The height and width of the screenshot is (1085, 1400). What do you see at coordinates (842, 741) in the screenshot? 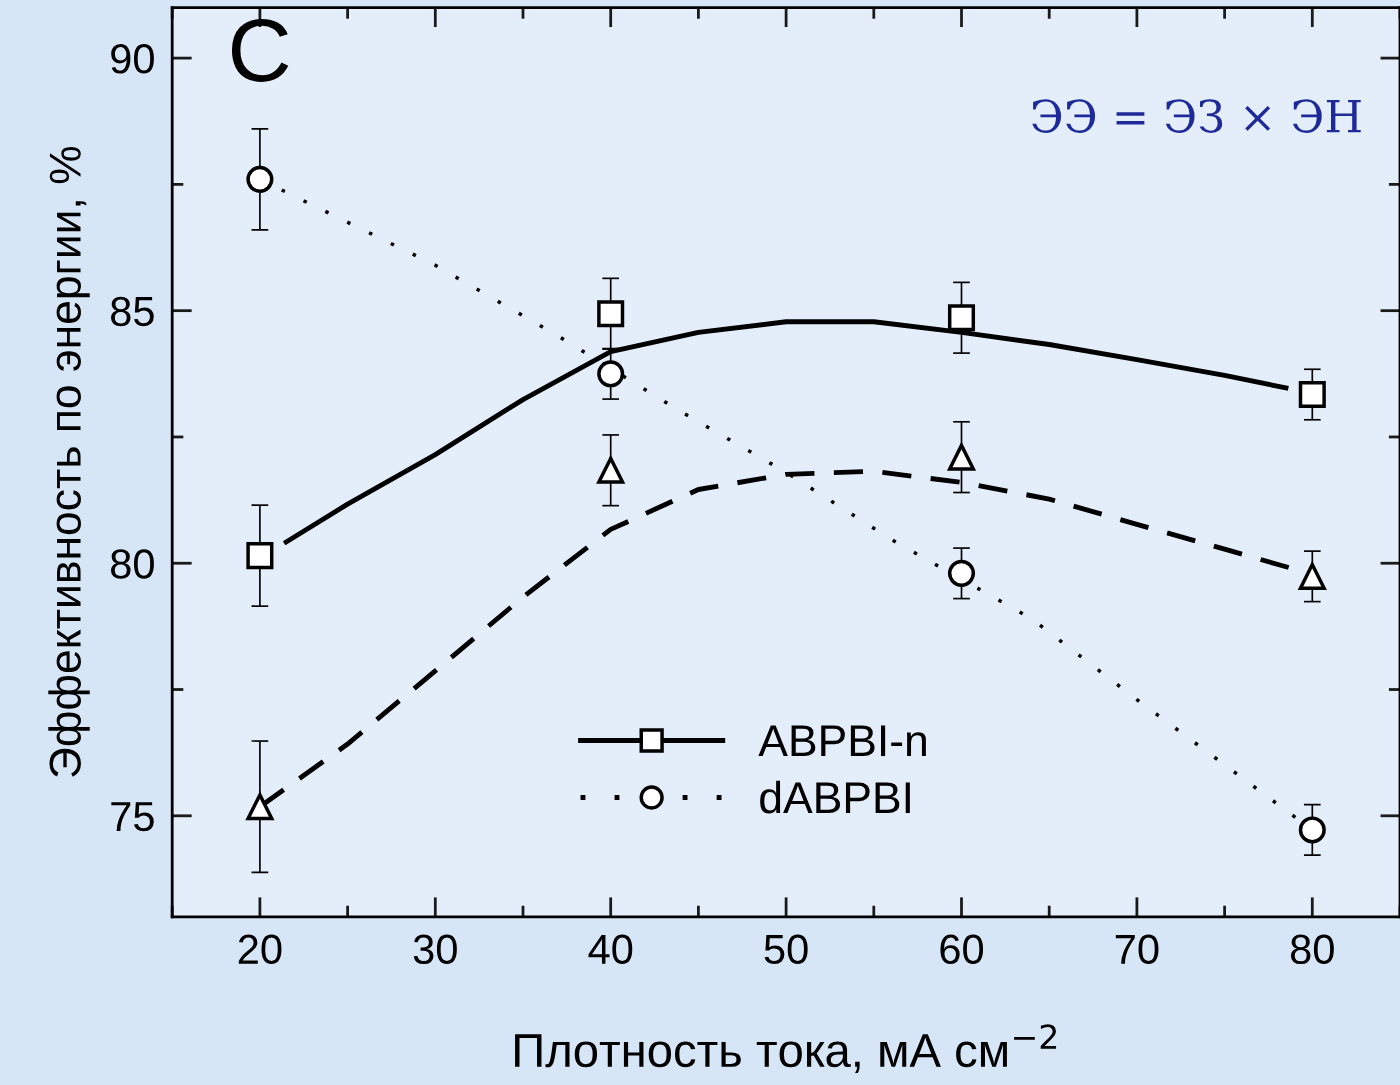
I see `legend-label: ABPBI-n` at bounding box center [842, 741].